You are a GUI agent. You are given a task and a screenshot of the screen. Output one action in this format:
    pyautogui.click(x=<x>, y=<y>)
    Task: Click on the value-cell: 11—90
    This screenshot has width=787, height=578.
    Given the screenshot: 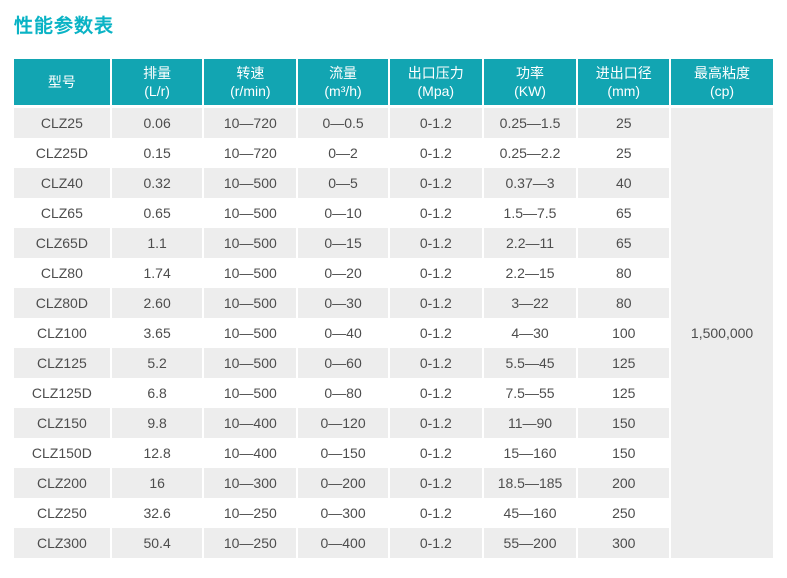 What is the action you would take?
    pyautogui.click(x=529, y=423)
    